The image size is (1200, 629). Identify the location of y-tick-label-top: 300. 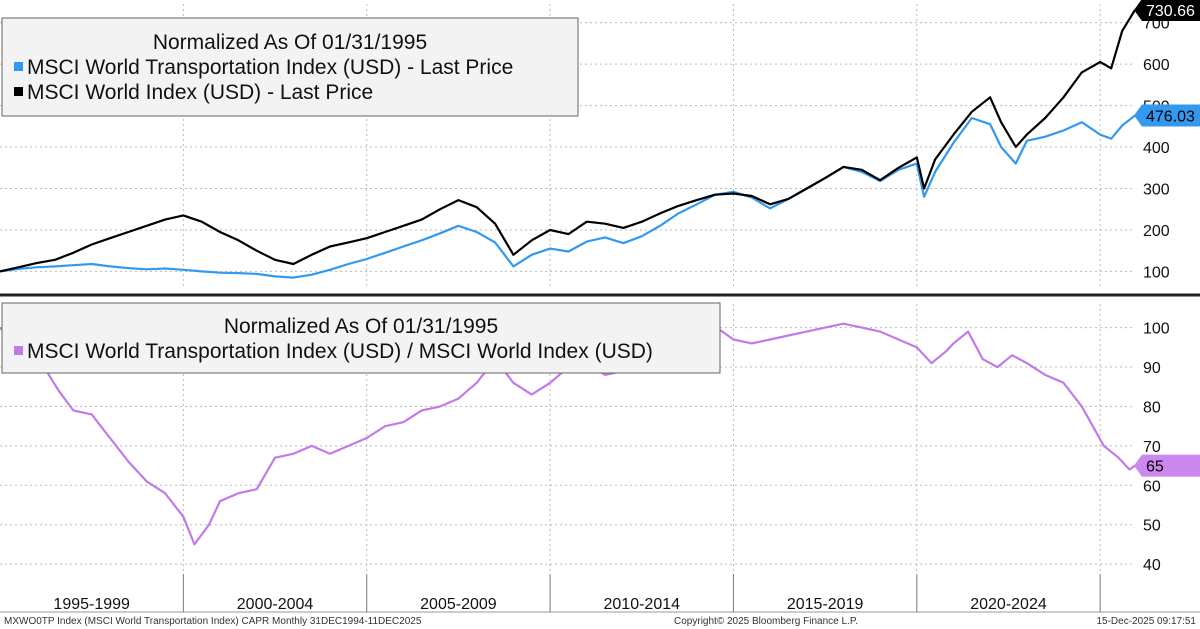
(1156, 189).